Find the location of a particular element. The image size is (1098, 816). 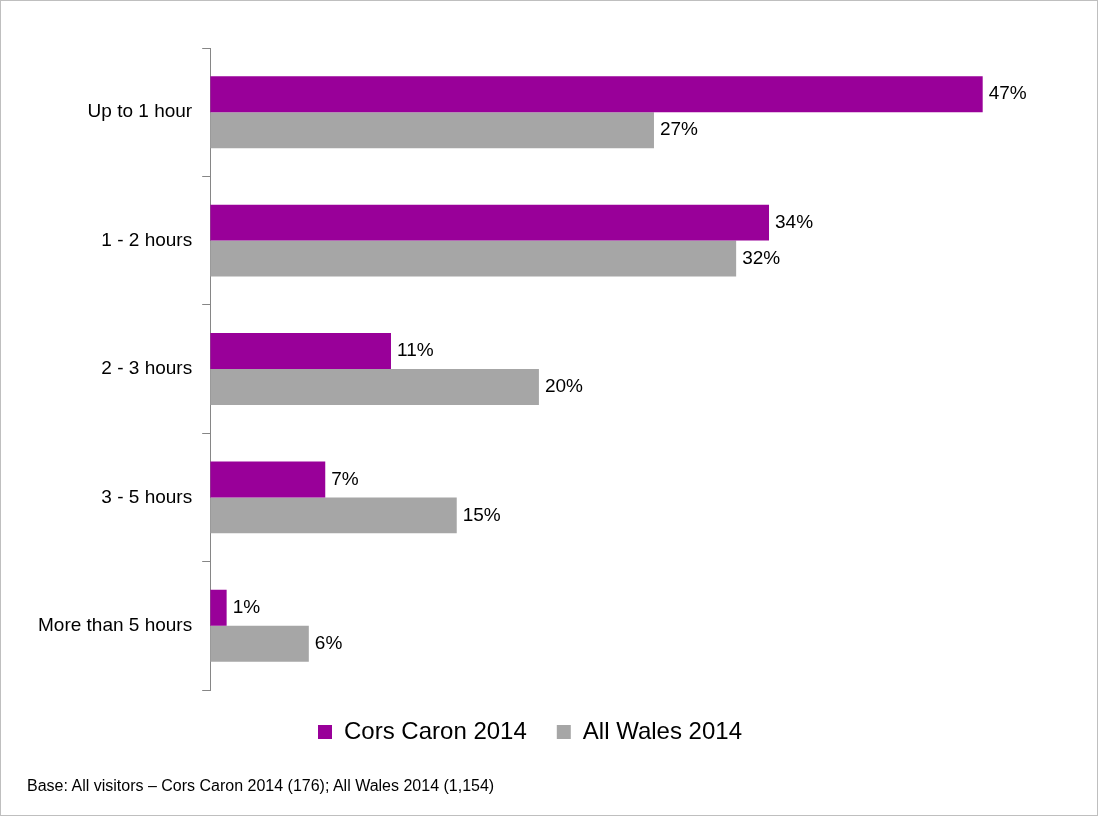

y-tick-label: 1 - 2 hours is located at coordinates (147, 239).